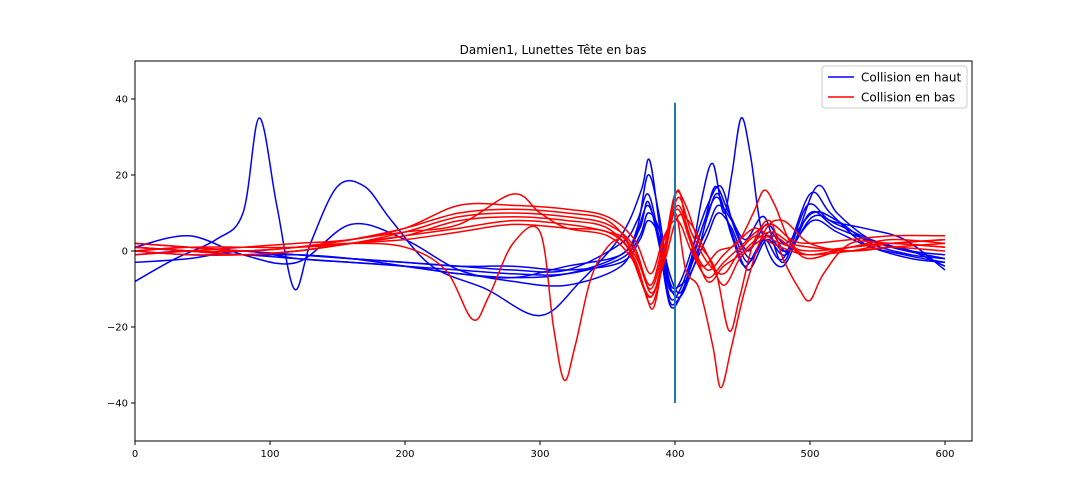 The height and width of the screenshot is (504, 1080). I want to click on y-tick-label: 40, so click(121, 100).